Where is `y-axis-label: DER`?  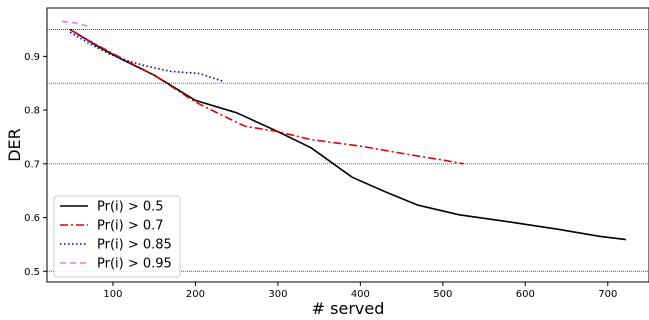 y-axis-label: DER is located at coordinates (14, 145).